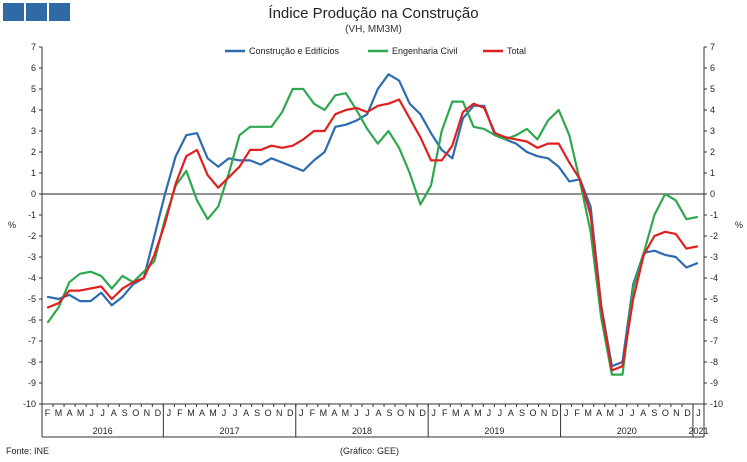  What do you see at coordinates (716, 404) in the screenshot?
I see `y-tick-label-right: -10` at bounding box center [716, 404].